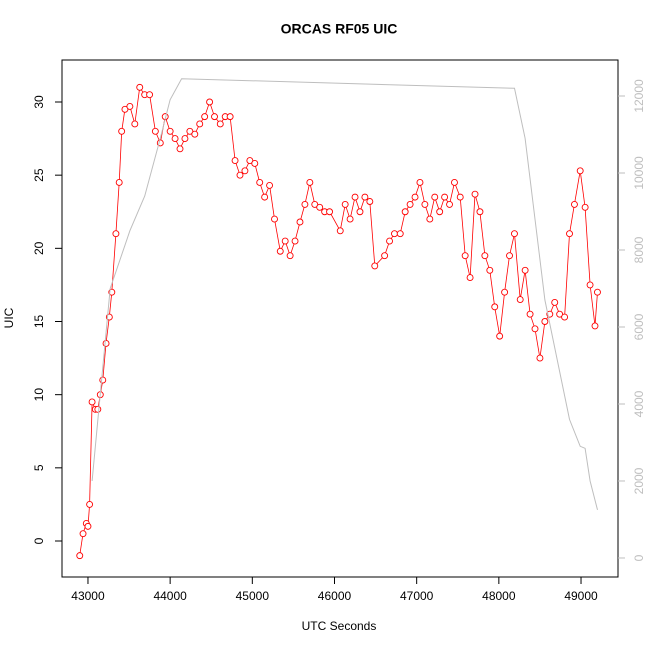 The width and height of the screenshot is (650, 650). What do you see at coordinates (639, 173) in the screenshot?
I see `y2-tick-label: 10000` at bounding box center [639, 173].